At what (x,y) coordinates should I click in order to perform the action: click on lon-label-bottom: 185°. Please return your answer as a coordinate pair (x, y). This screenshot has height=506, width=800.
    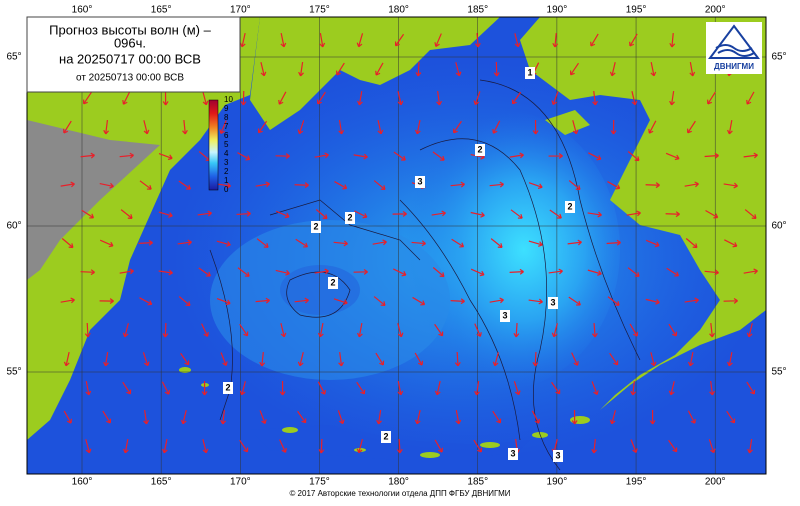
    Looking at the image, I should click on (477, 482).